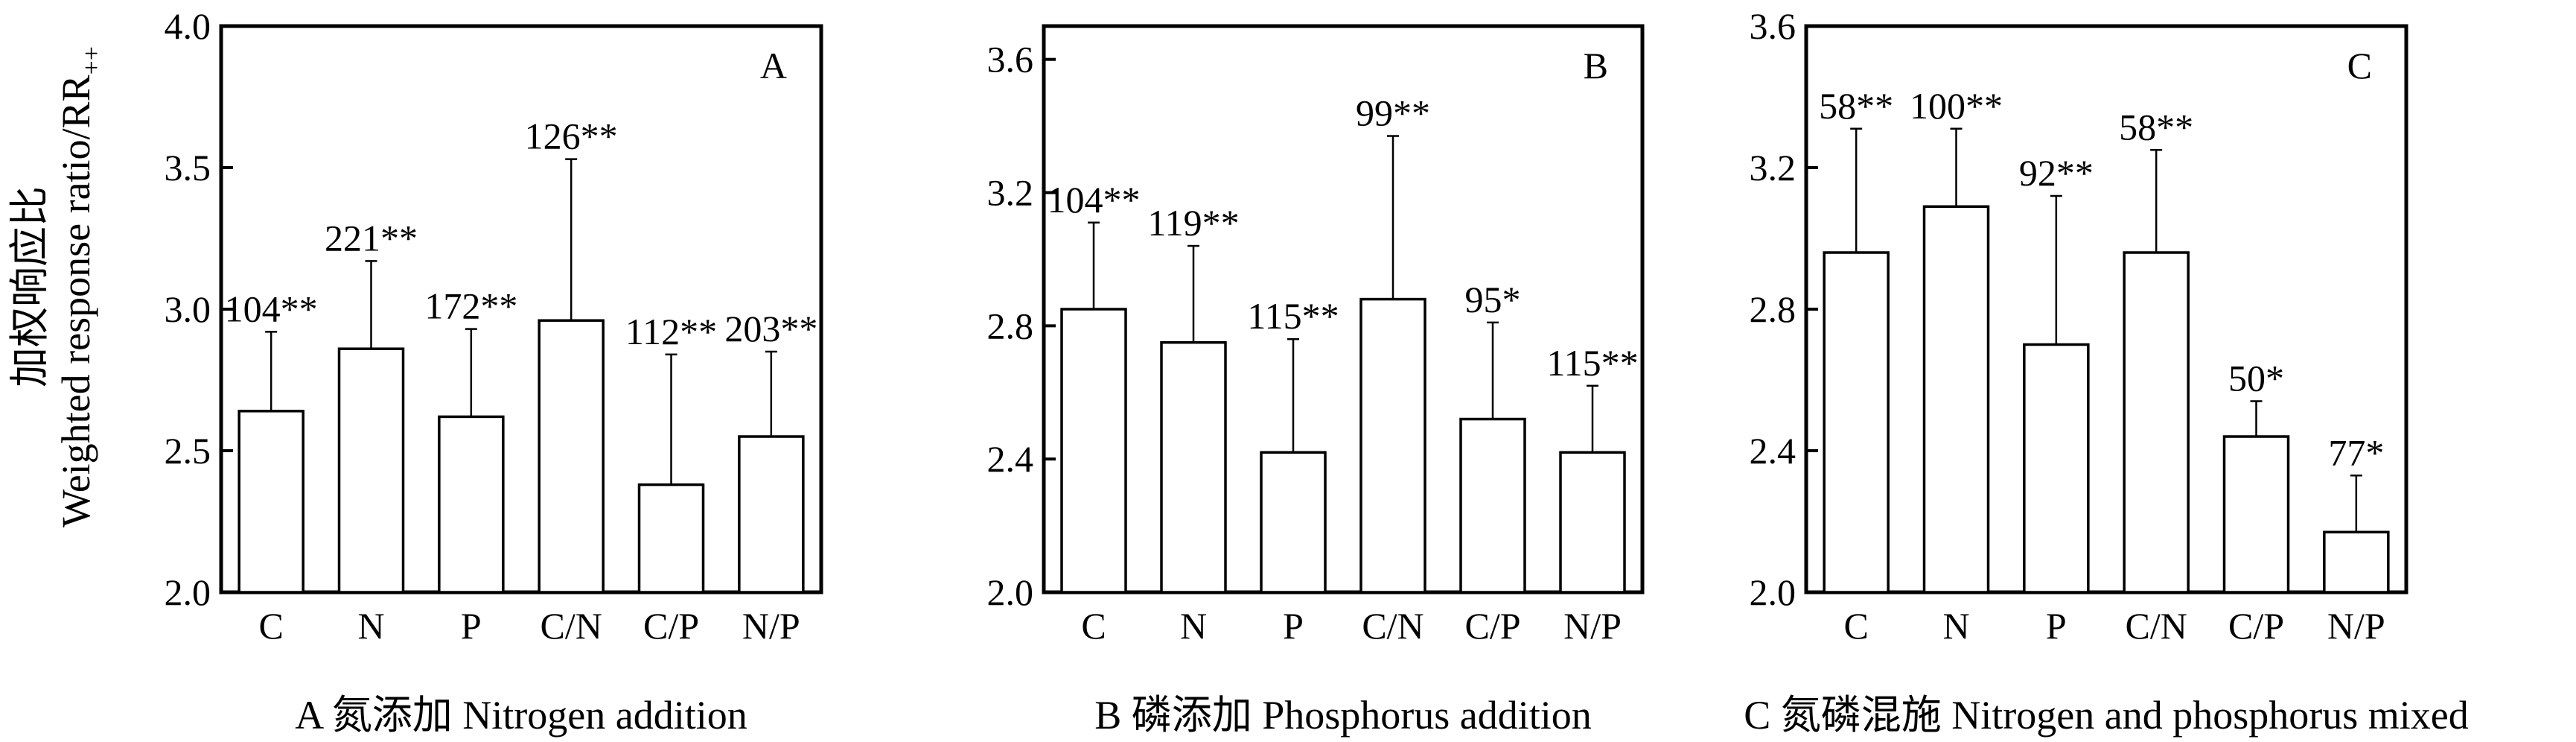 The image size is (2576, 742). What do you see at coordinates (188, 26) in the screenshot?
I see `y-tick-label: 4.0` at bounding box center [188, 26].